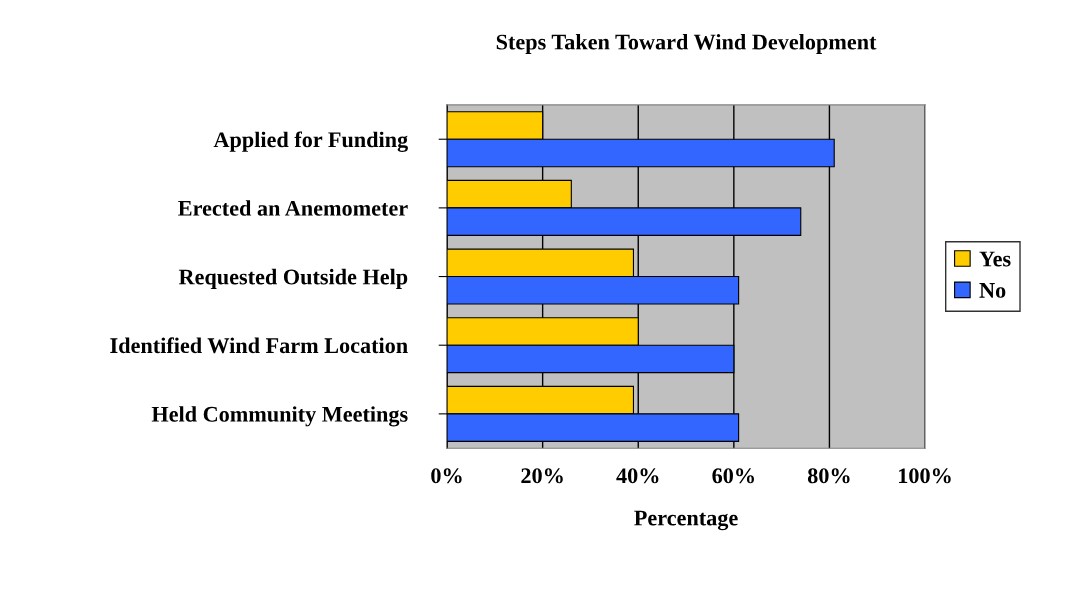 Image resolution: width=1078 pixels, height=596 pixels. Describe the element at coordinates (686, 44) in the screenshot. I see `chart-title: Steps Taken Toward Wind Development` at that location.